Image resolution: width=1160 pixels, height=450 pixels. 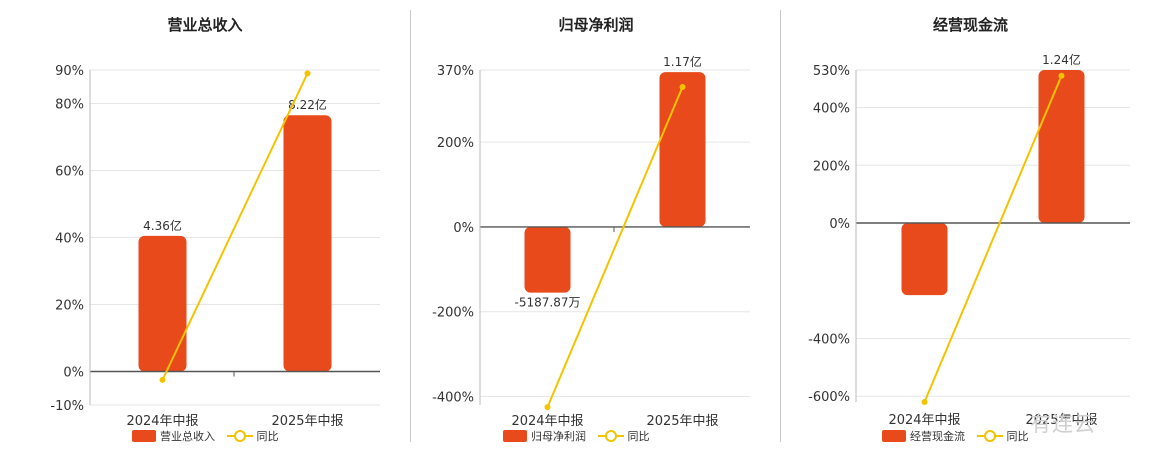 What do you see at coordinates (970, 25) in the screenshot?
I see `chart-title: 经营现金流` at bounding box center [970, 25].